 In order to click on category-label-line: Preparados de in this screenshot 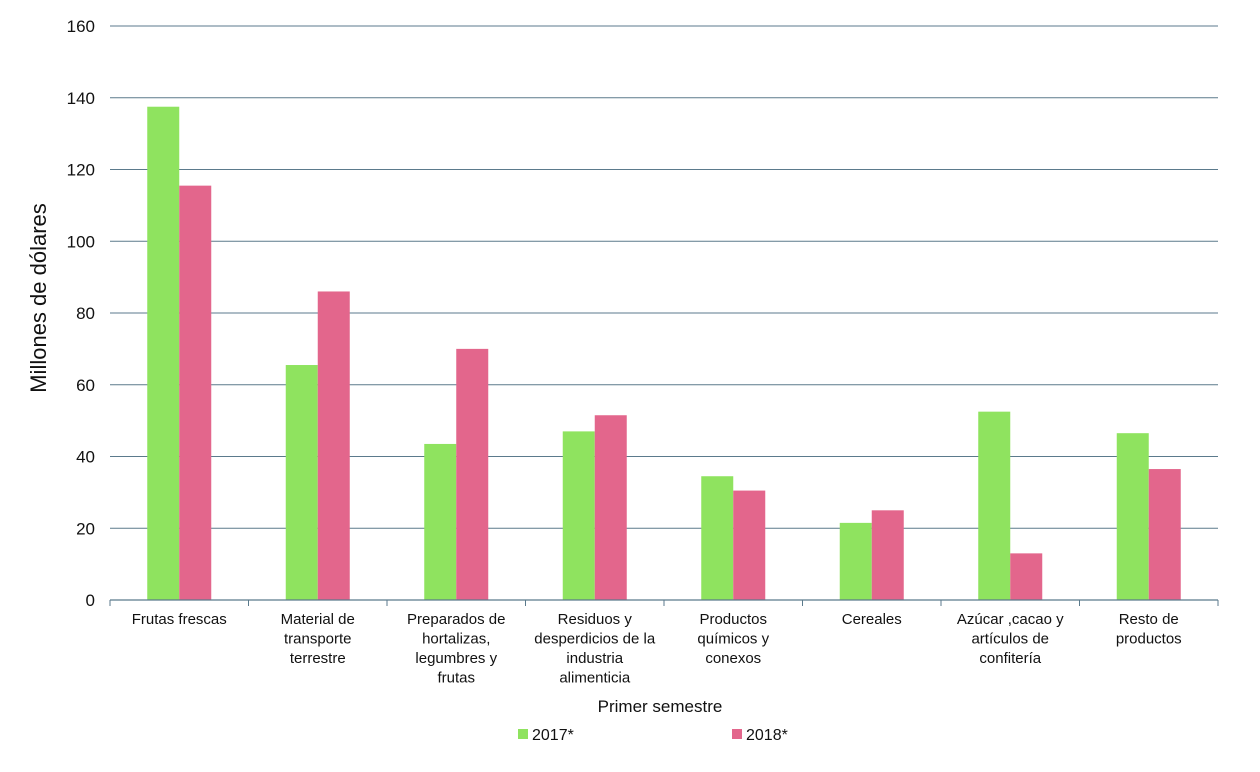, I will do `click(456, 619)`.